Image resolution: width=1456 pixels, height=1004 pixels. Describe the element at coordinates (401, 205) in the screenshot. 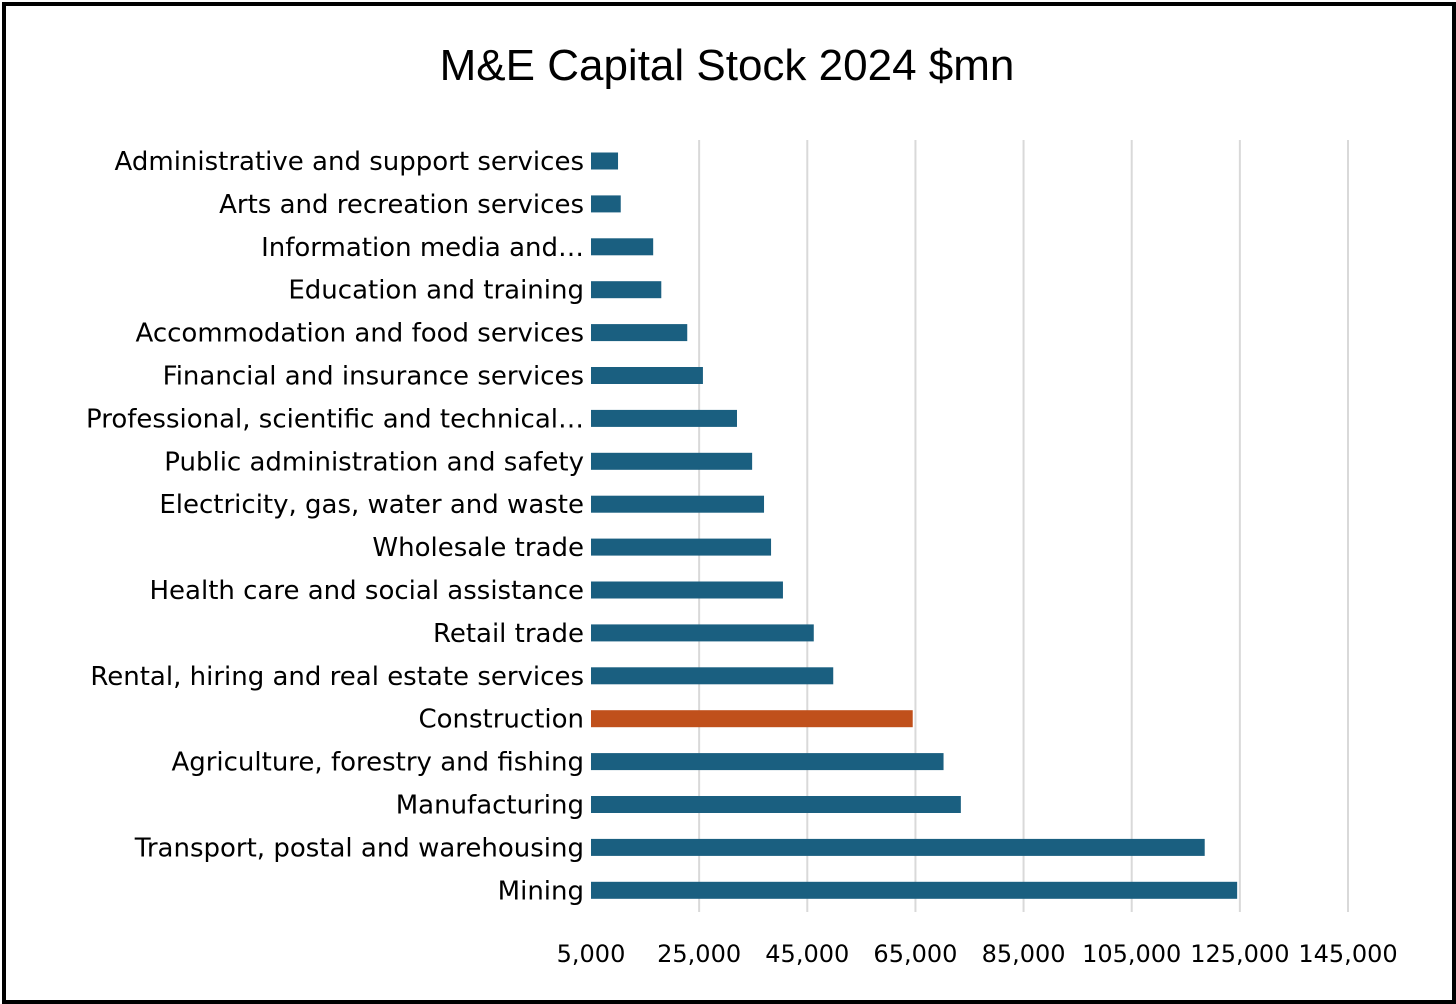

I see `category-label: Arts and recreation services` at that location.